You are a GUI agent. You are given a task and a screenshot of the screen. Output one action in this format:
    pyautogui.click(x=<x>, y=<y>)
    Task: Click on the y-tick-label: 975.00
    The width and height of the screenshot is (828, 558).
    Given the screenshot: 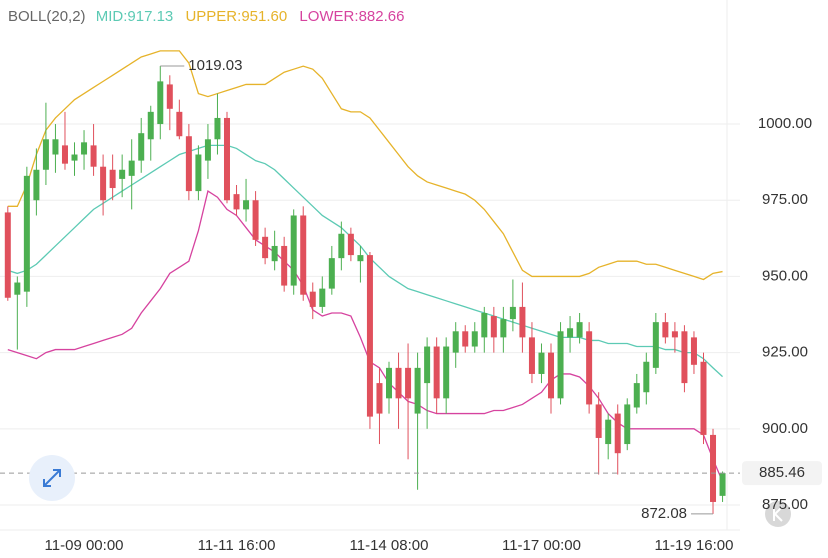 What is the action you would take?
    pyautogui.click(x=785, y=199)
    